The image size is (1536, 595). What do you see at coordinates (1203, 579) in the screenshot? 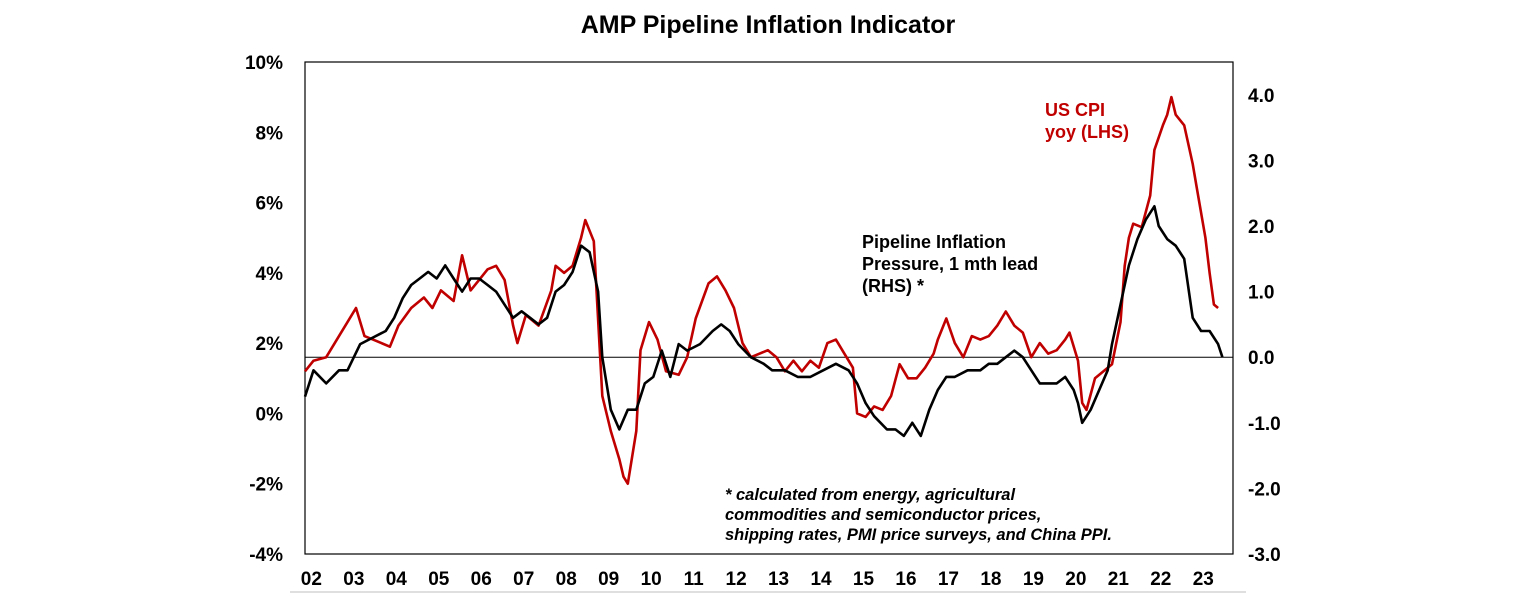
I see `x-tick-label: 23` at bounding box center [1203, 579].